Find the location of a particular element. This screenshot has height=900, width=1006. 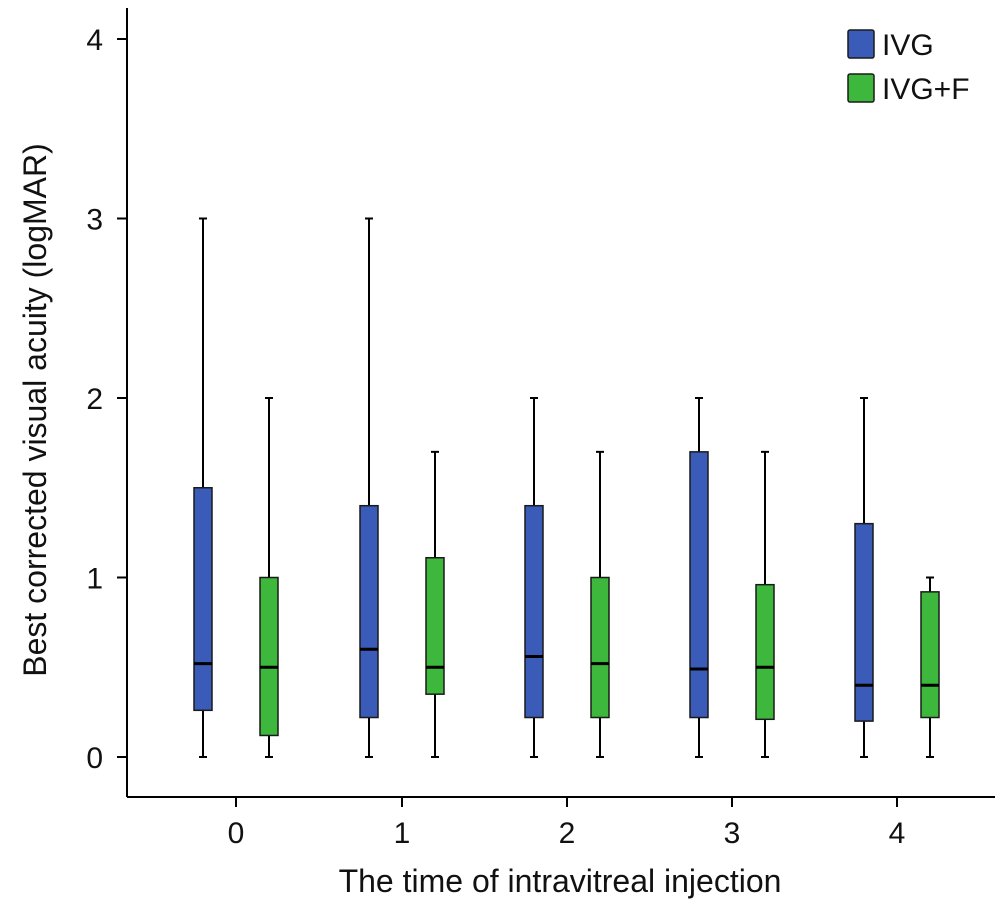

y-tick-label: 4 is located at coordinates (94, 40).